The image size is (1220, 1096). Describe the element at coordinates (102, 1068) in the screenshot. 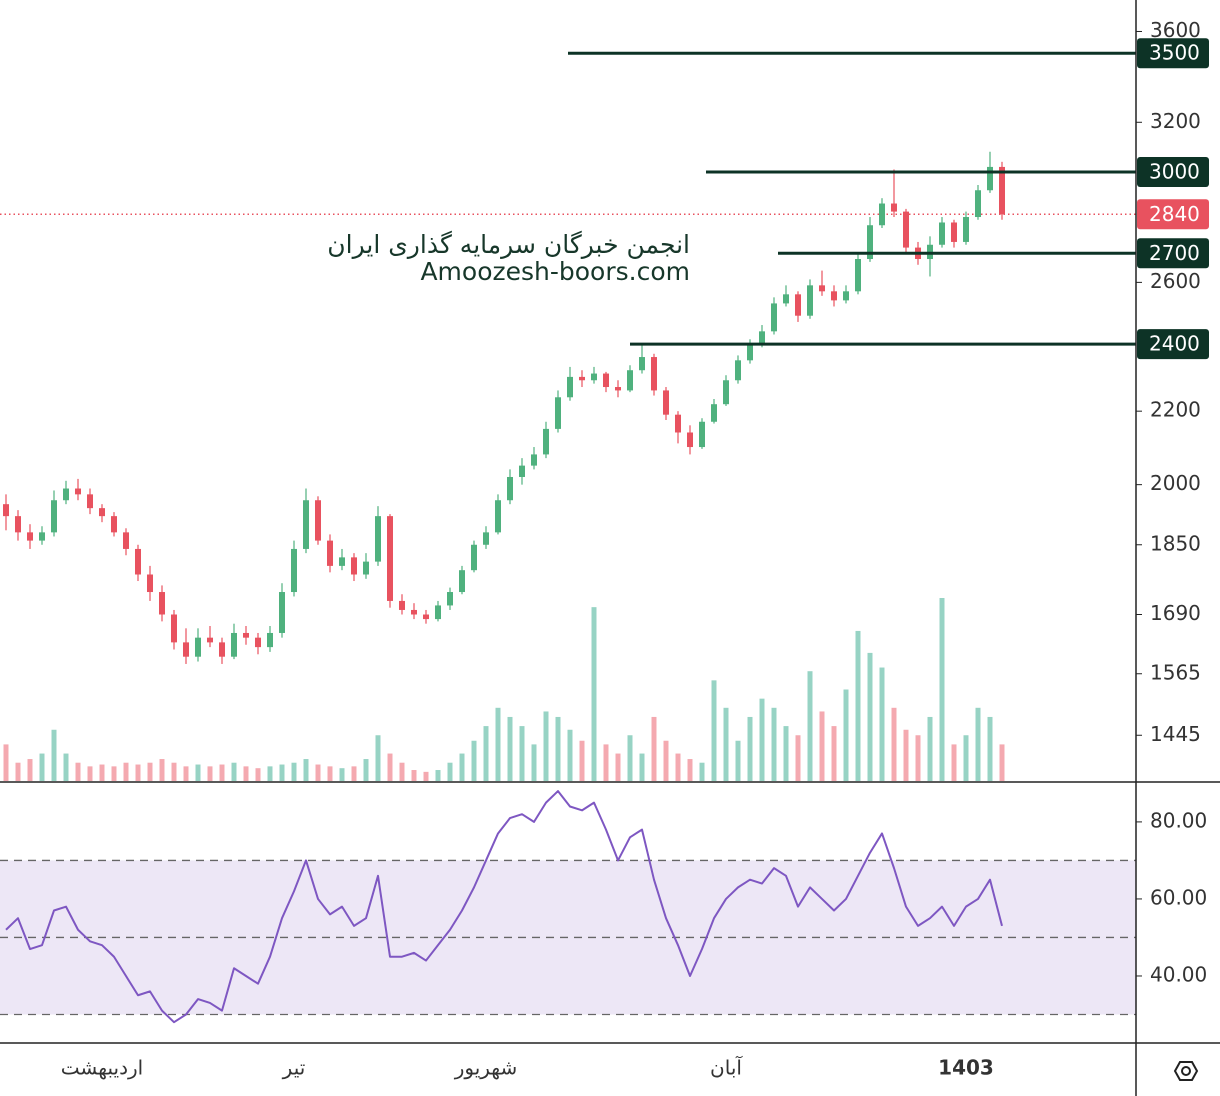

I see `x-tick-label: اردیبهشت` at that location.